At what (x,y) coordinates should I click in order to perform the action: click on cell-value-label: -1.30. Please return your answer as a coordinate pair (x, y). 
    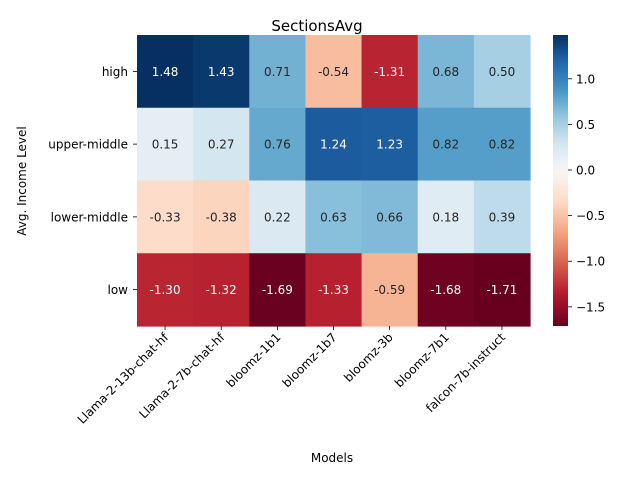
    Looking at the image, I should click on (165, 290).